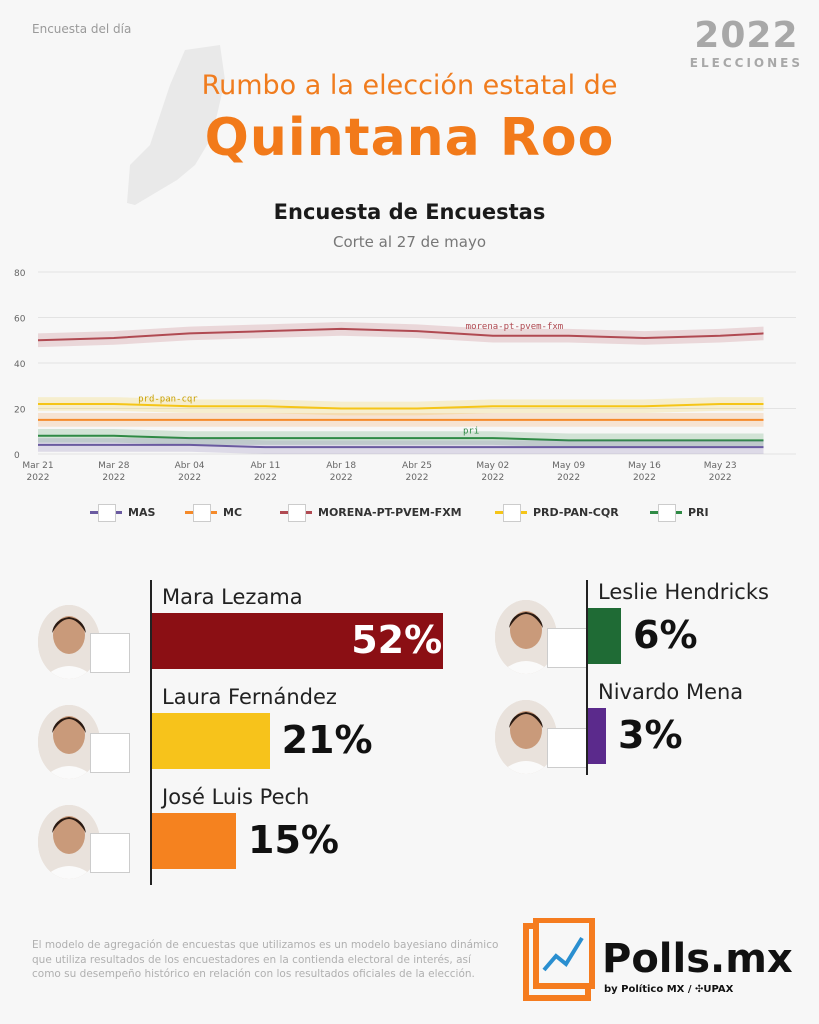 The width and height of the screenshot is (819, 1024). Describe the element at coordinates (587, 677) in the screenshot. I see `right-axis-line` at that location.